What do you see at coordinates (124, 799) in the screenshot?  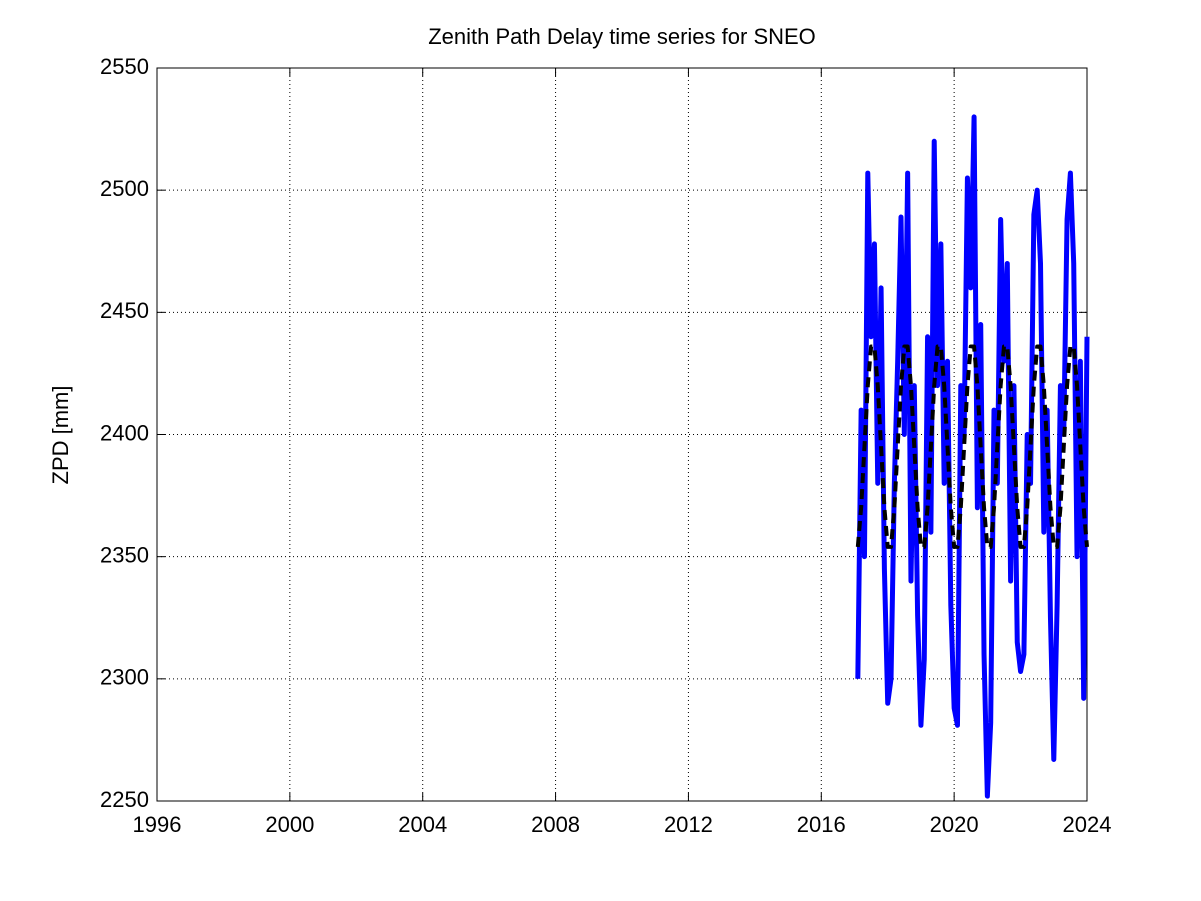 I see `y-tick-label: 2250` at bounding box center [124, 799].